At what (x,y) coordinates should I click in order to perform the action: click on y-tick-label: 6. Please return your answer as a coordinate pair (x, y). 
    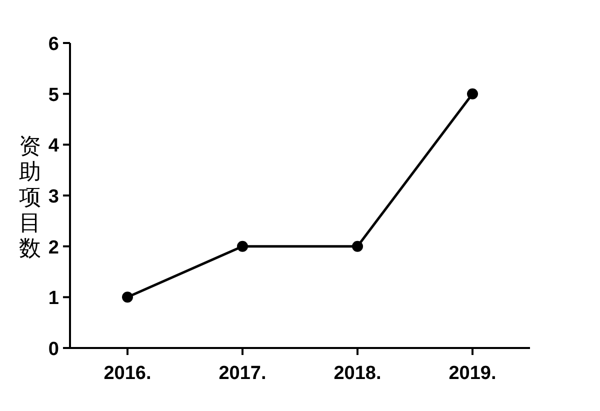
    Looking at the image, I should click on (53, 44).